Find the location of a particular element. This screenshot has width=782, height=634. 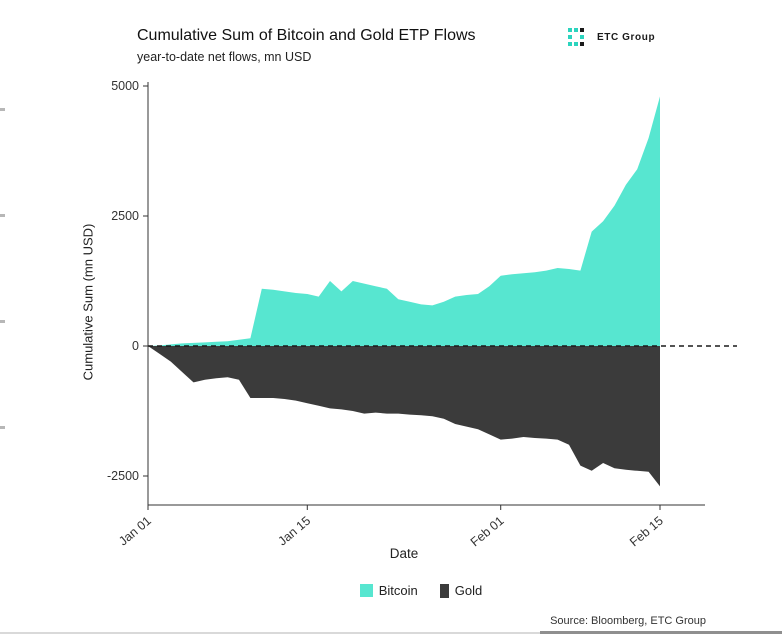

y-tick-label: 2500 is located at coordinates (125, 216).